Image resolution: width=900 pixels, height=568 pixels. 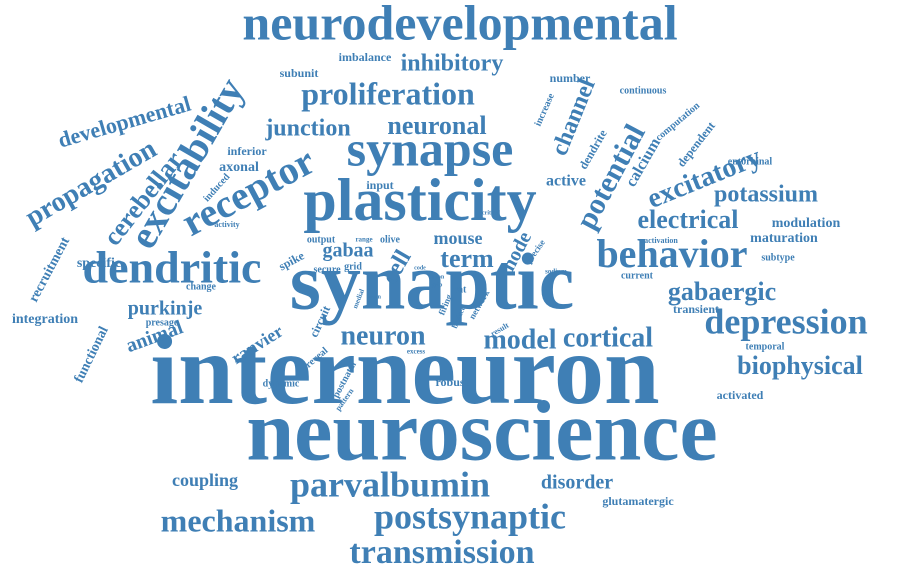 What do you see at coordinates (458, 238) in the screenshot?
I see `word-mouse: mouse` at bounding box center [458, 238].